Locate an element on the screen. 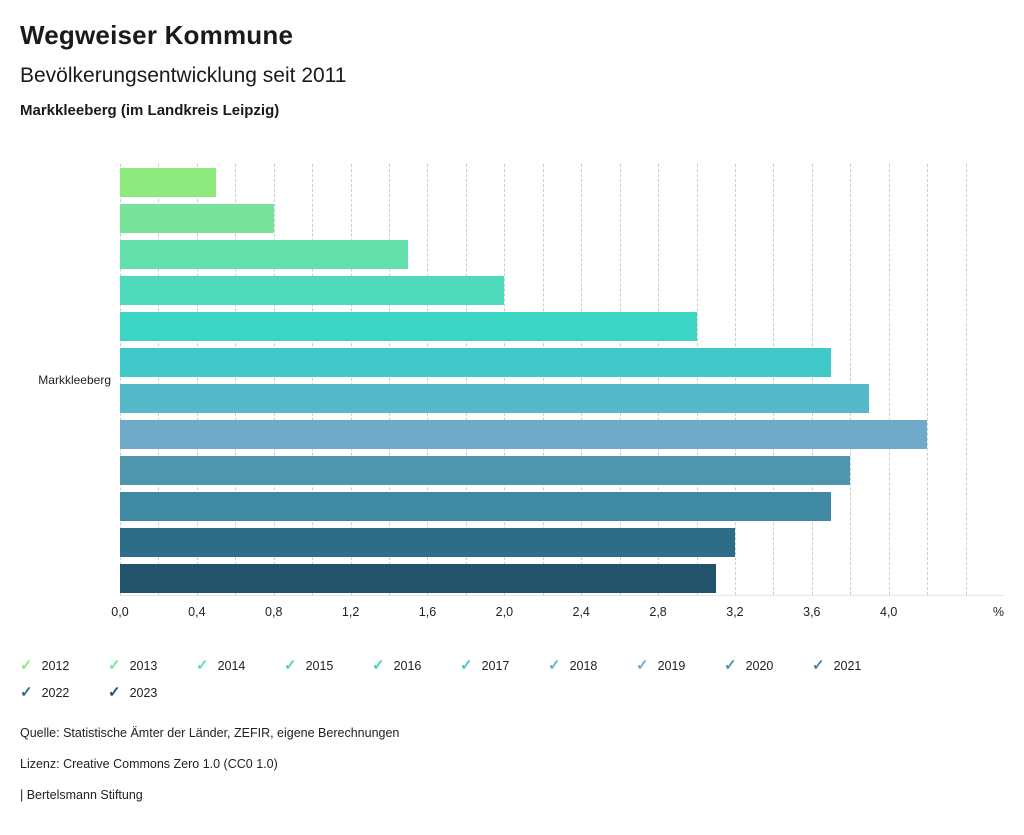 This screenshot has height=835, width=1024. bar-row-2017 is located at coordinates (562, 362).